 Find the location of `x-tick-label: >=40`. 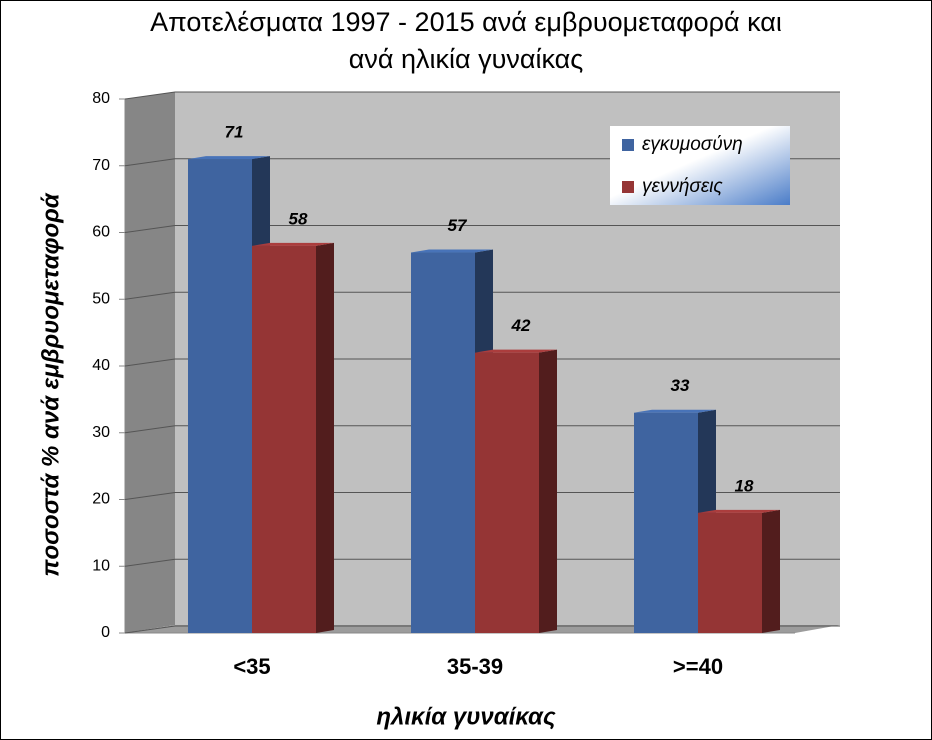

x-tick-label: >=40 is located at coordinates (698, 666).